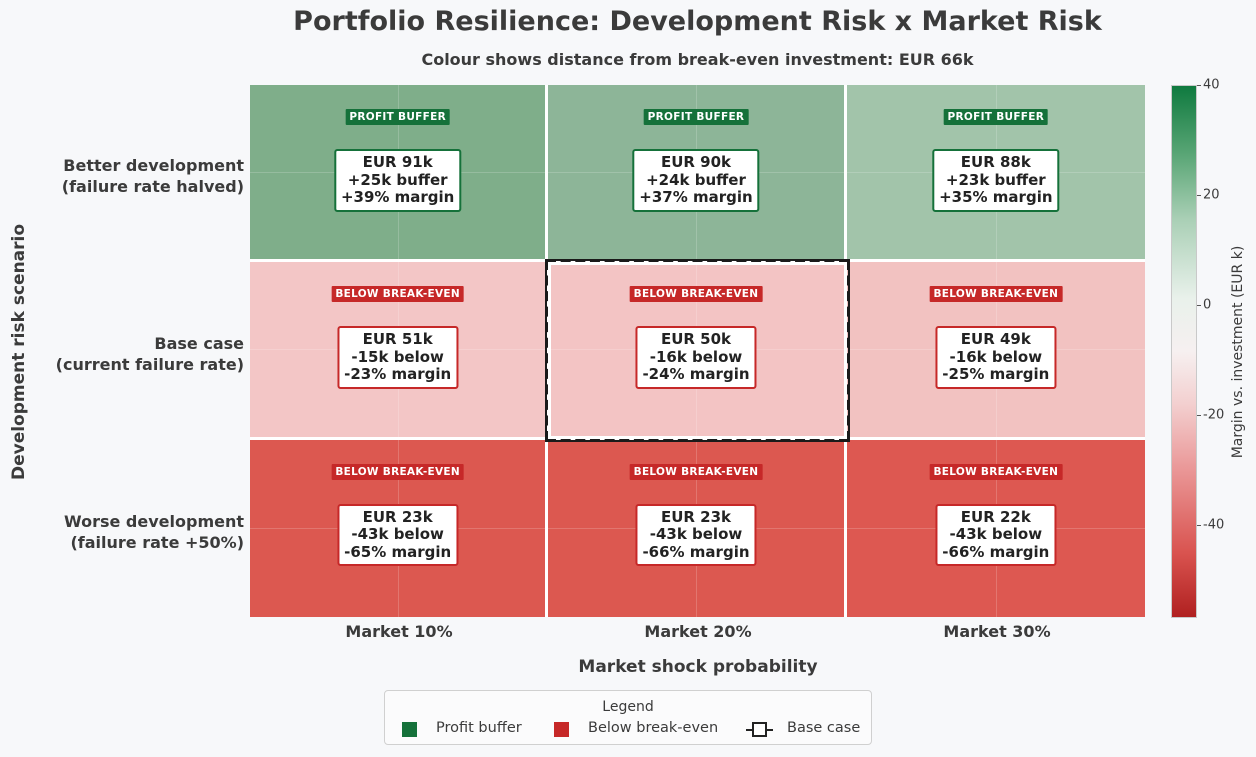 The image size is (1256, 757). I want to click on cell-value-label: EUR 22k -43k below -66% margin, so click(996, 535).